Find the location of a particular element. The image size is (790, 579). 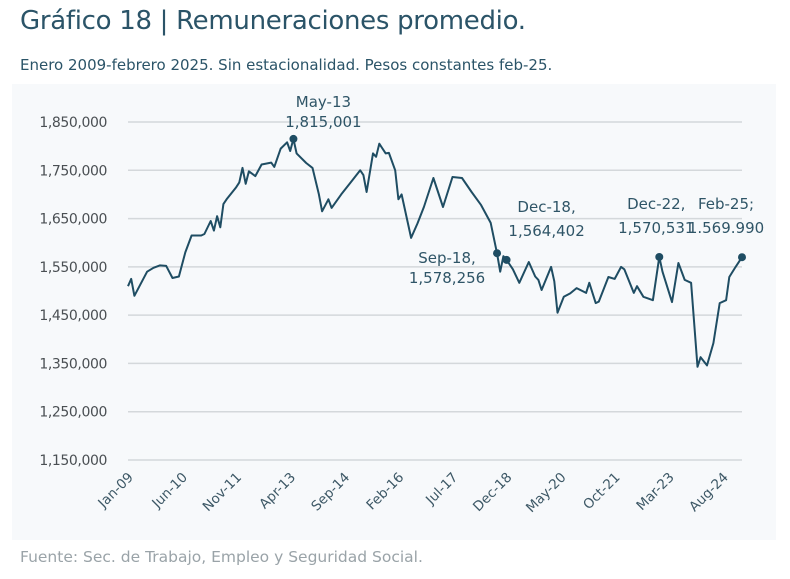

annotation-label: Feb-25; is located at coordinates (726, 204).